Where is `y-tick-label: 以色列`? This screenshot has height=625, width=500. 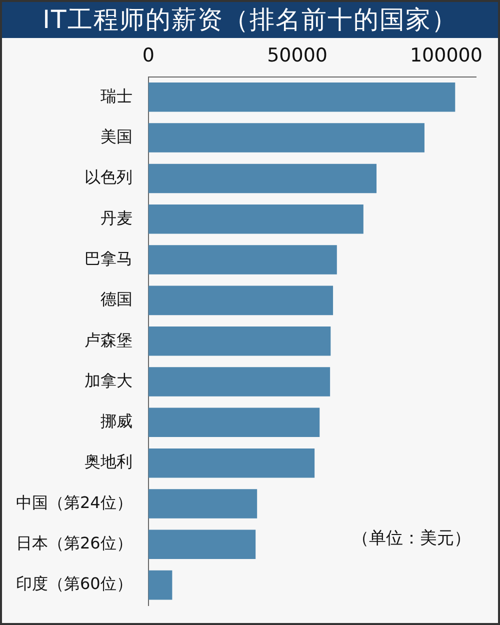
y-tick-label: 以色列 is located at coordinates (108, 177).